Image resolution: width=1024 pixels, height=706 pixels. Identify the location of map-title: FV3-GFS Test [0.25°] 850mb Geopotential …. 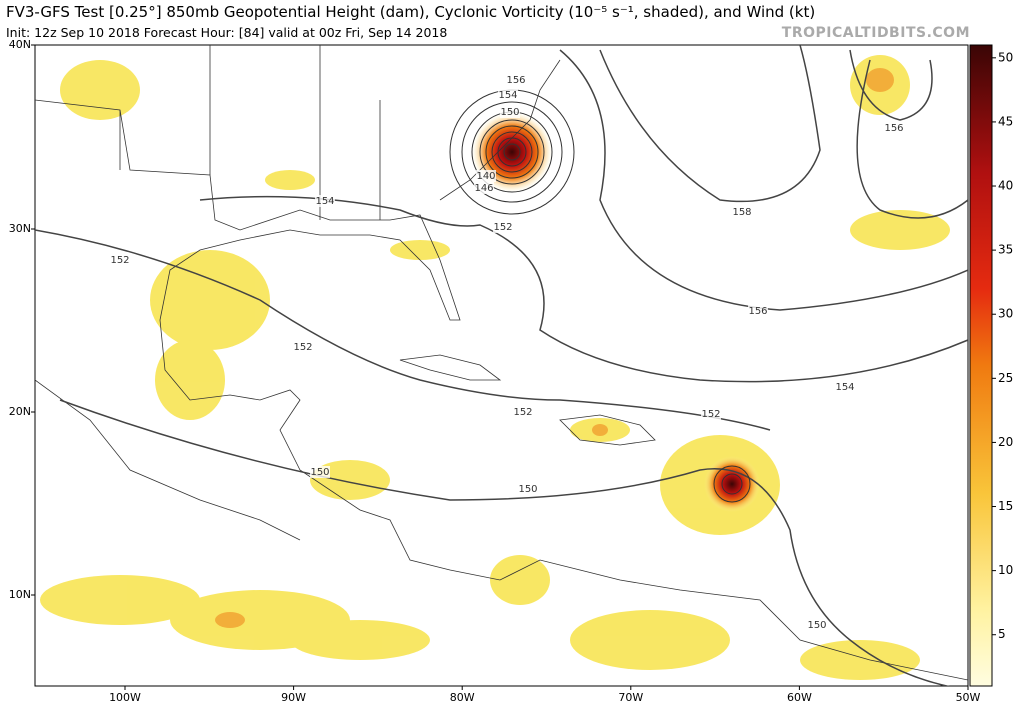
(411, 12).